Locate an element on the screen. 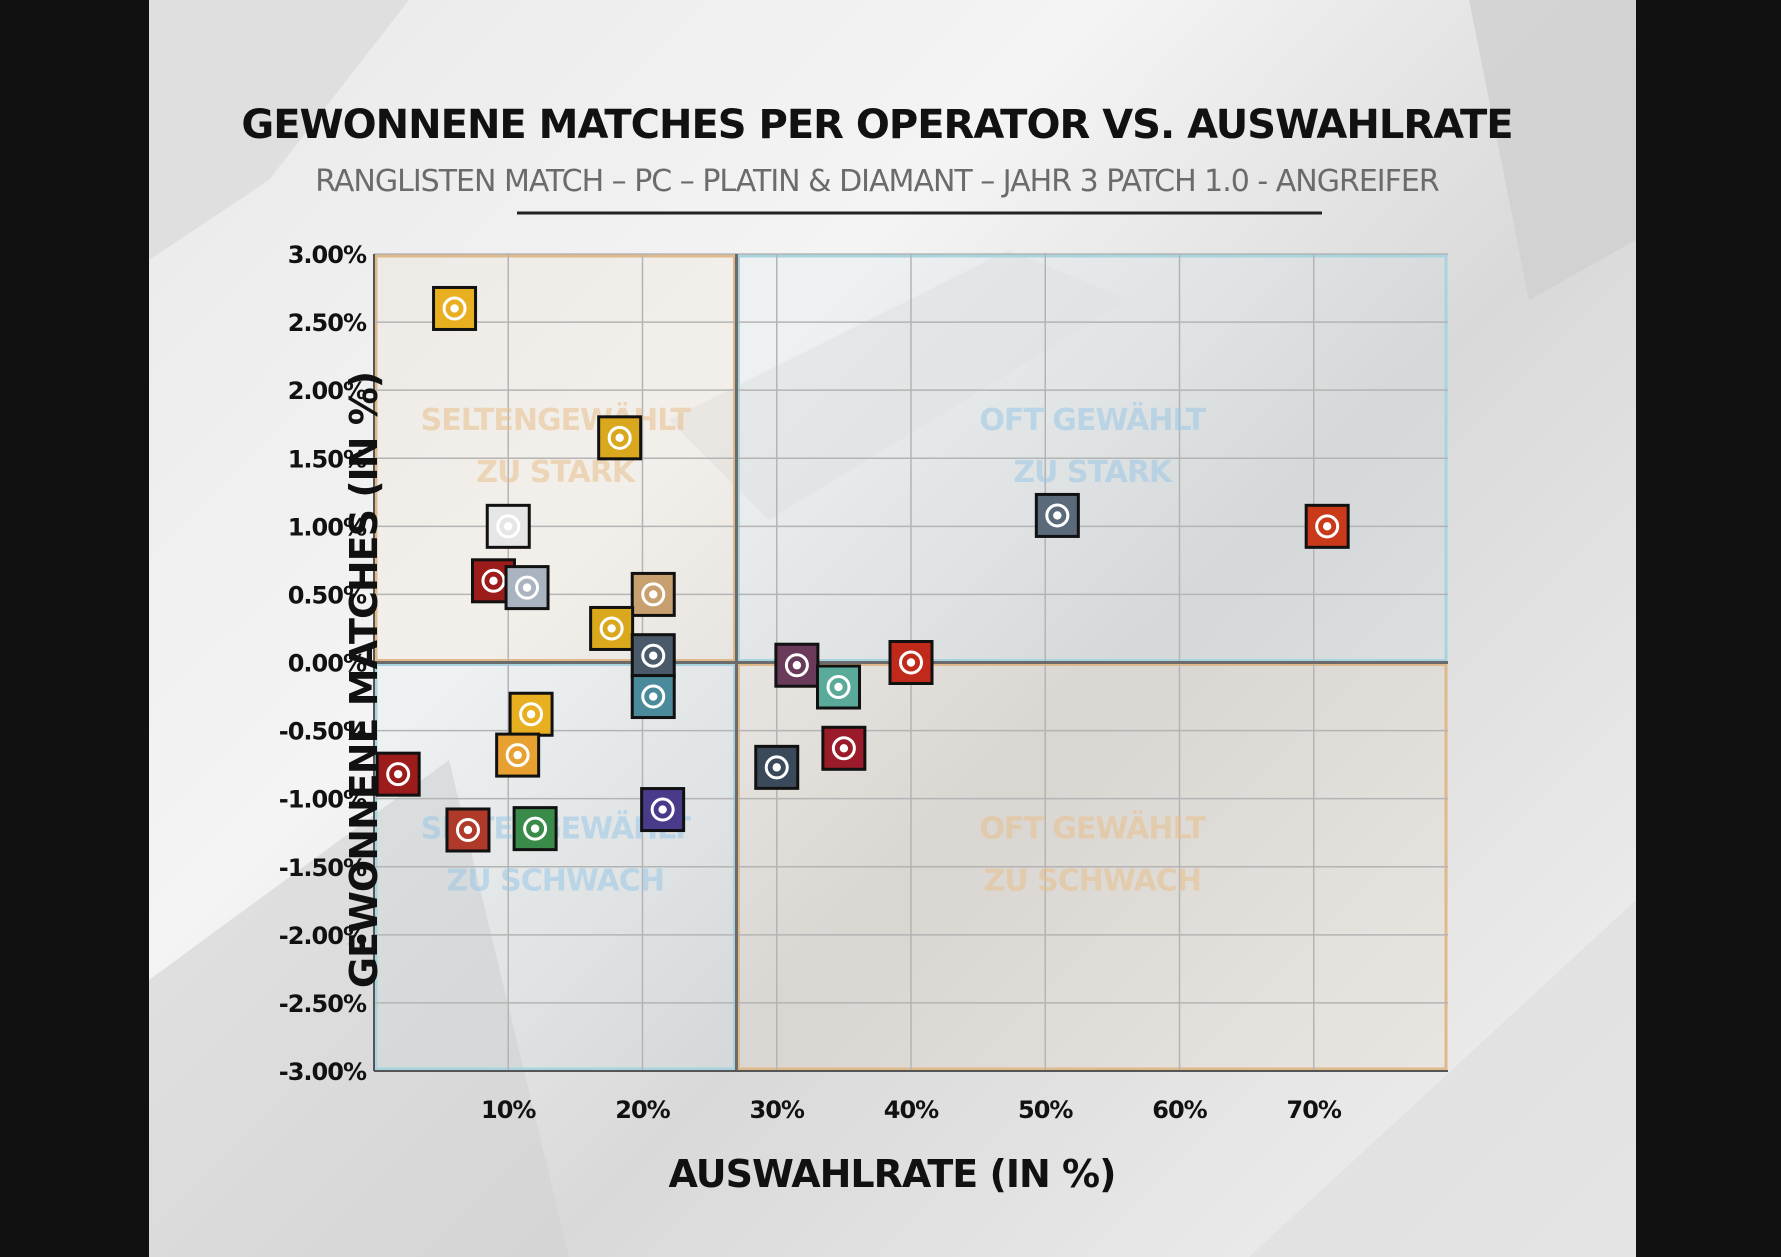 This screenshot has height=1257, width=1781. cluster-icon is located at coordinates (468, 830).